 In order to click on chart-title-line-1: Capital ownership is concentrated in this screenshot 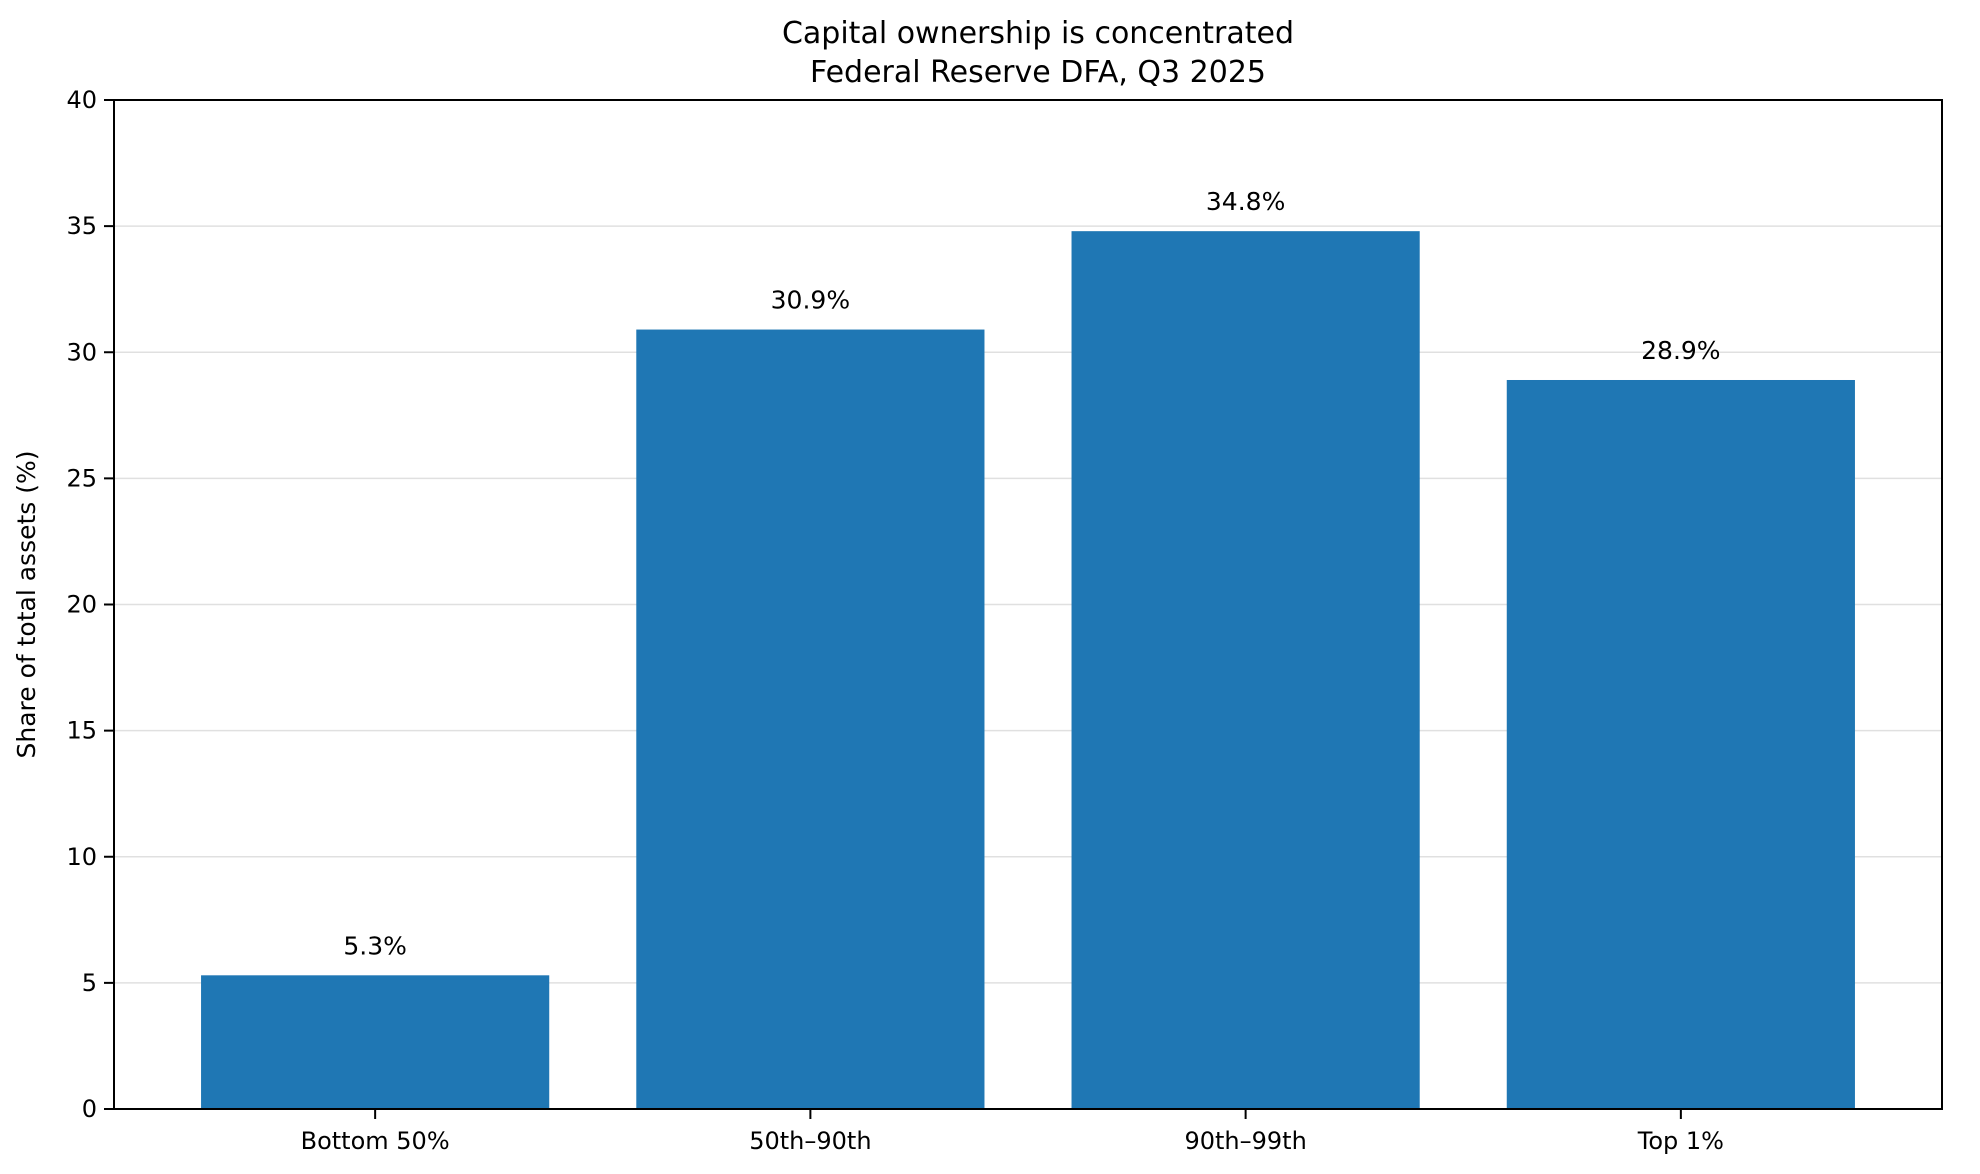, I will do `click(1038, 33)`.